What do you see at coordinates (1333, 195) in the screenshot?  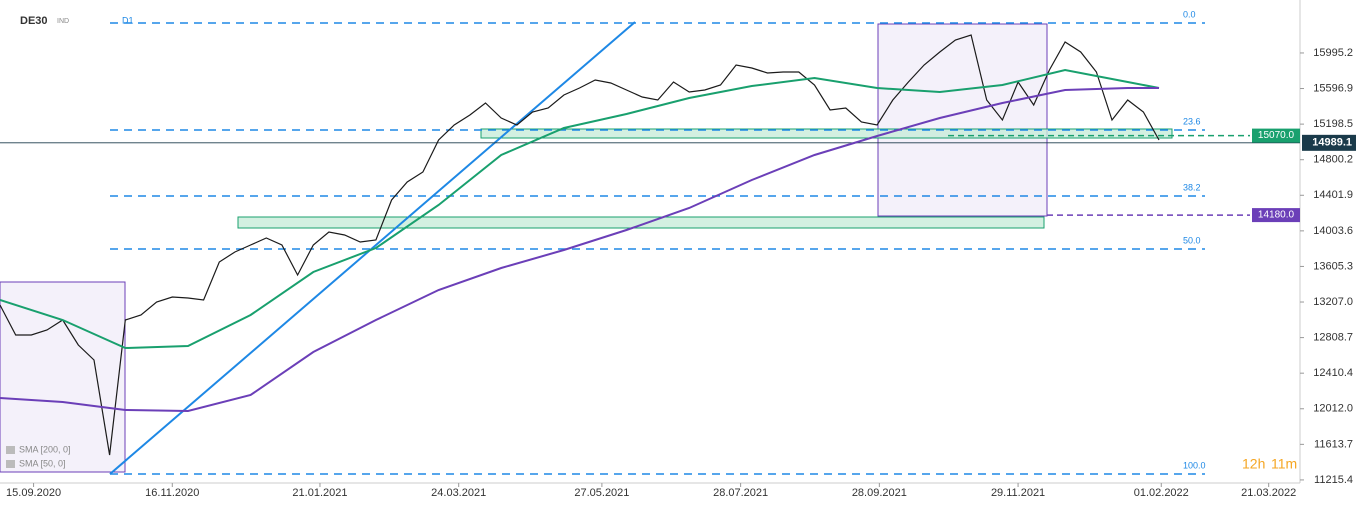 I see `y-tick-label: 14401.9` at bounding box center [1333, 195].